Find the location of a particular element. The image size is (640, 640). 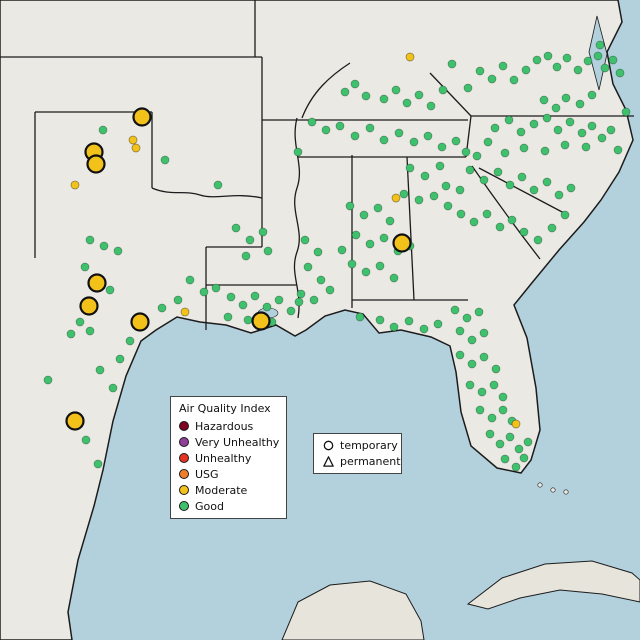

aqi-legend-row: Hazardous is located at coordinates (228, 426).